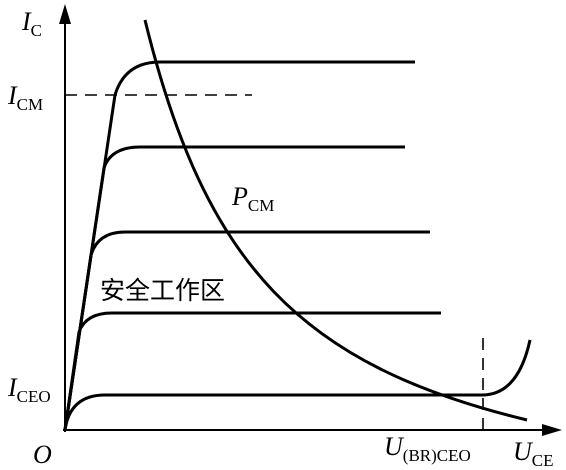 The width and height of the screenshot is (566, 470). What do you see at coordinates (65, 14) in the screenshot?
I see `y-arrow` at bounding box center [65, 14].